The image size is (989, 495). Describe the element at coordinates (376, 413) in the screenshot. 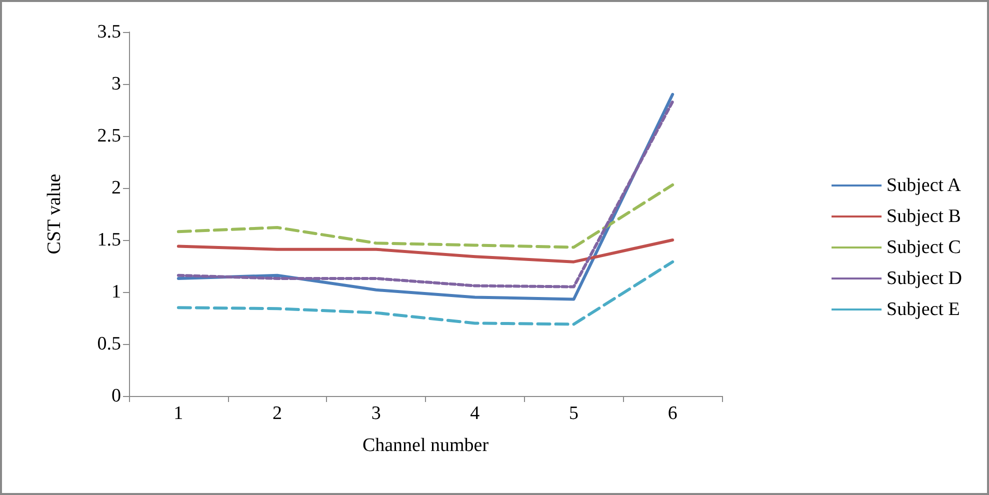

I see `x-tick-label: 3` at that location.